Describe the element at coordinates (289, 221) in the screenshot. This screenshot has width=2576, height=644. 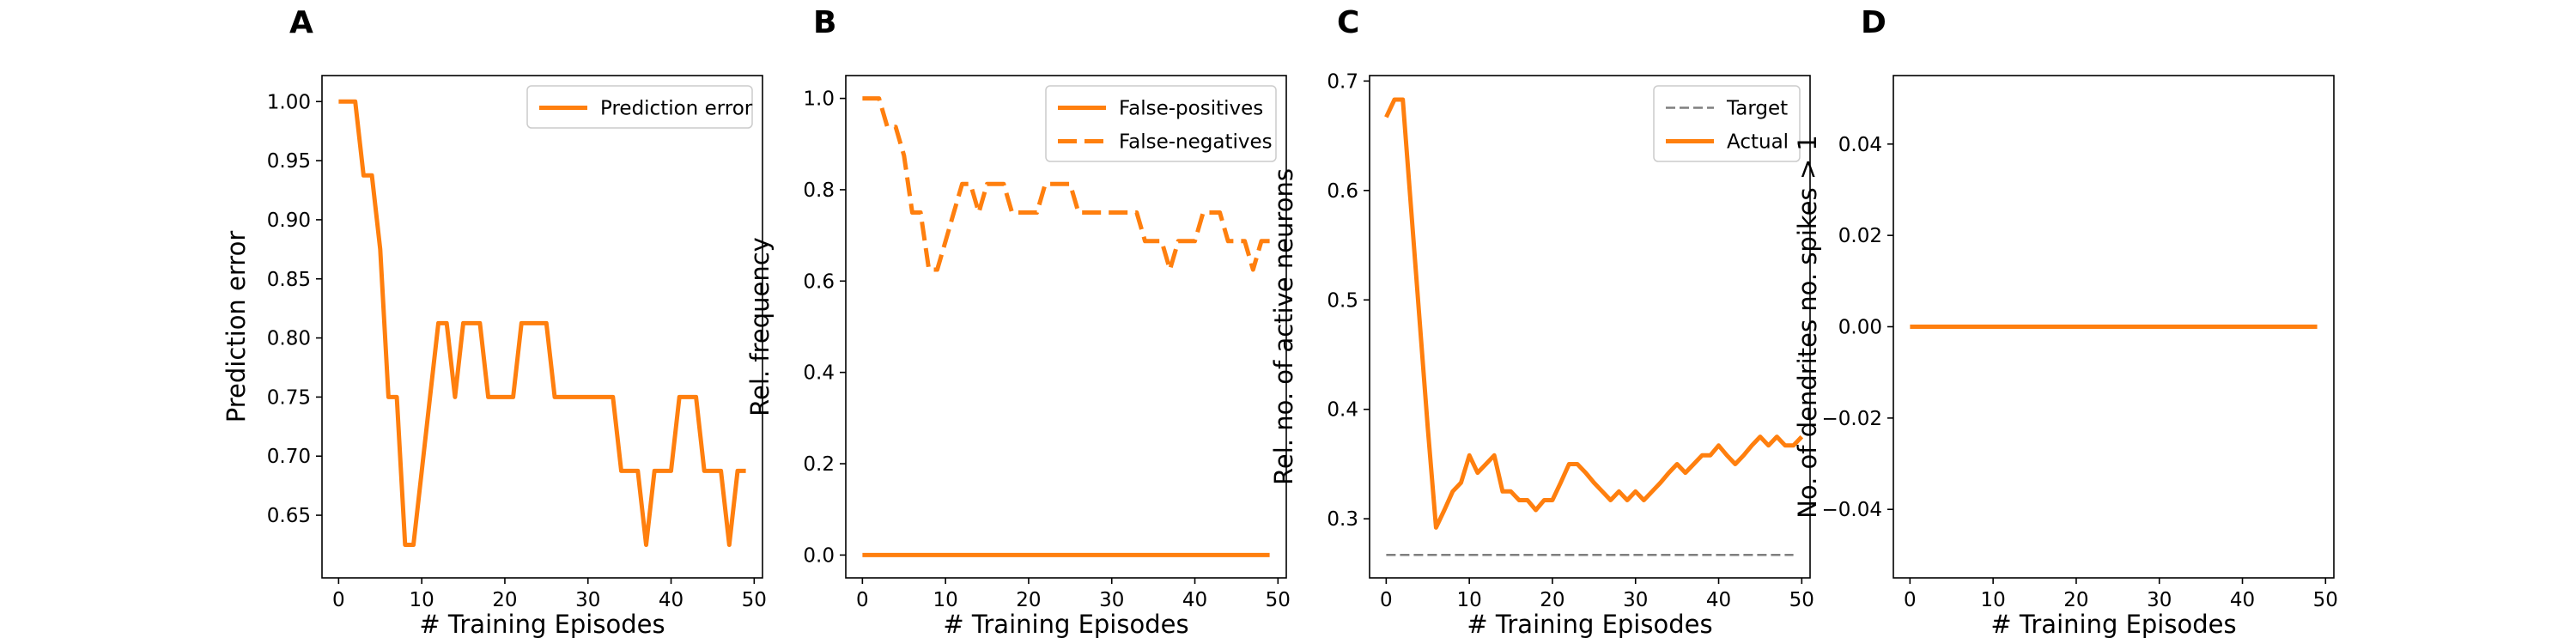
I see `y-tick-label: 0.90` at that location.